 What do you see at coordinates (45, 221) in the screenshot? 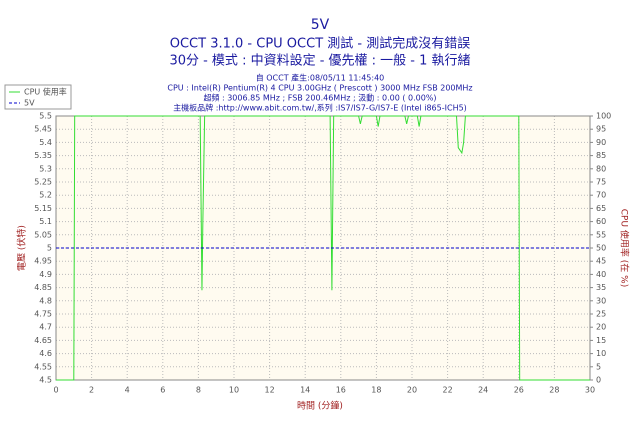
I see `y-tick-label: 5.1` at bounding box center [45, 221].